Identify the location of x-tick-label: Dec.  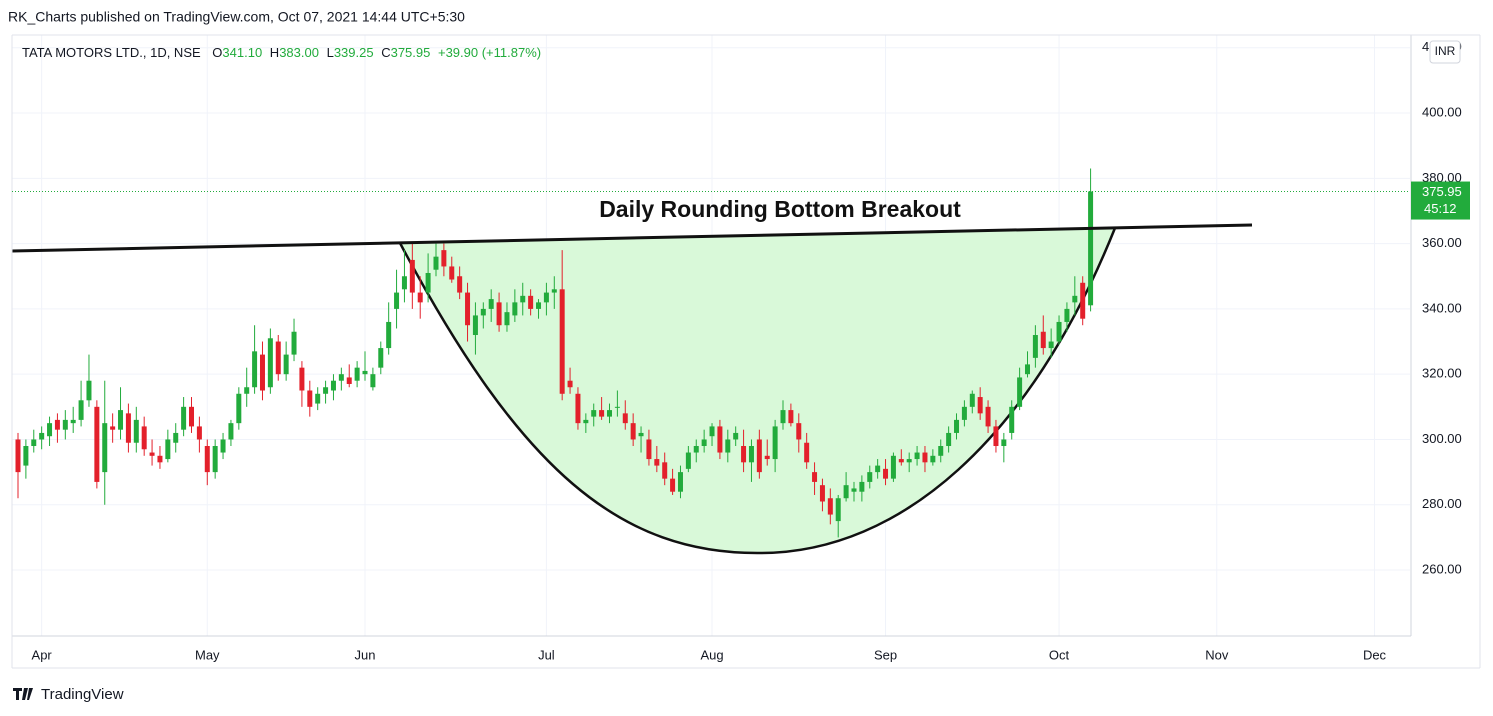
(1375, 654).